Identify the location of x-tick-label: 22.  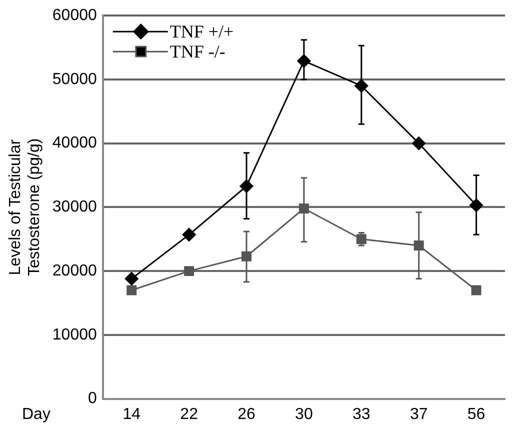
(189, 414).